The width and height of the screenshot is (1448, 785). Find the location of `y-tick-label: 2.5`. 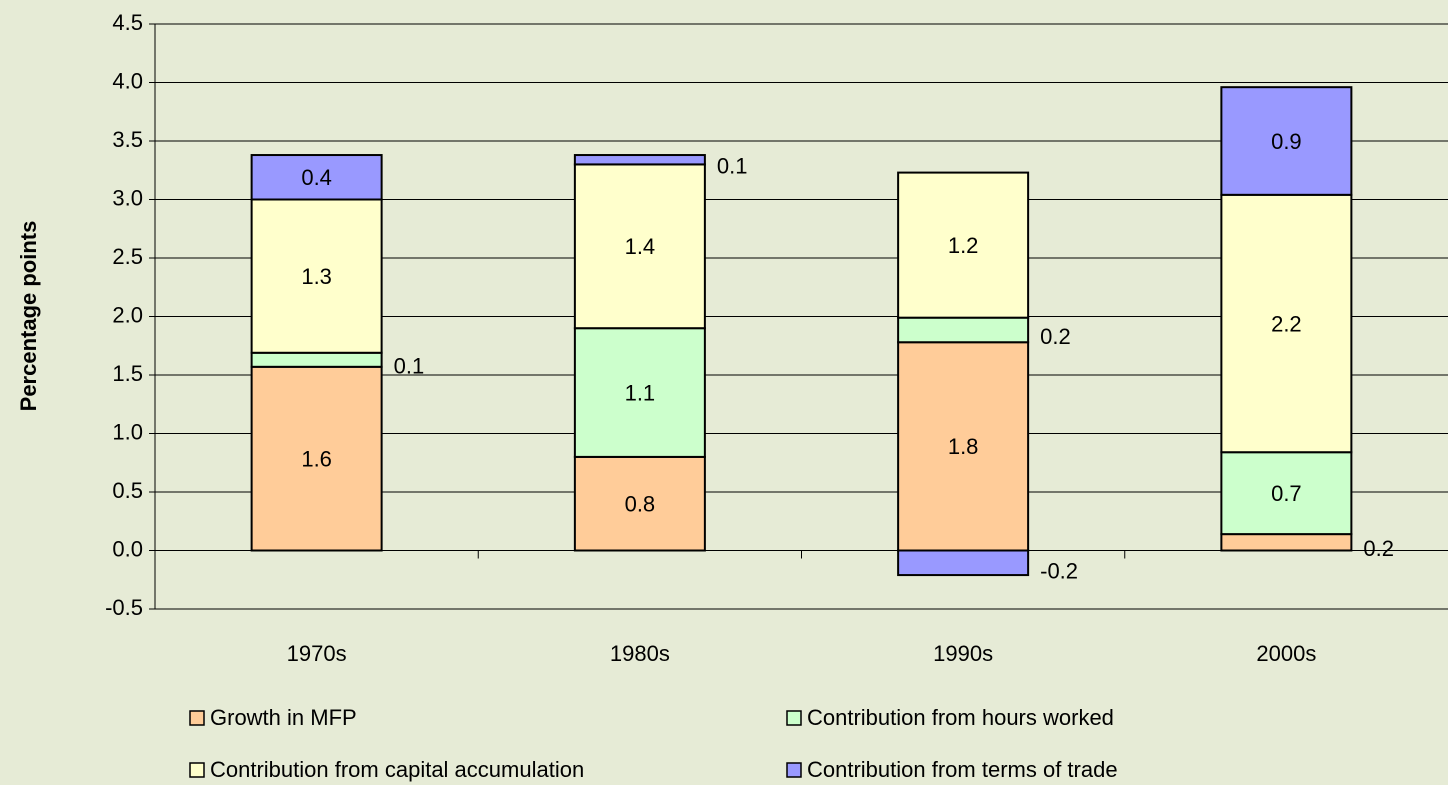

y-tick-label: 2.5 is located at coordinates (127, 256).